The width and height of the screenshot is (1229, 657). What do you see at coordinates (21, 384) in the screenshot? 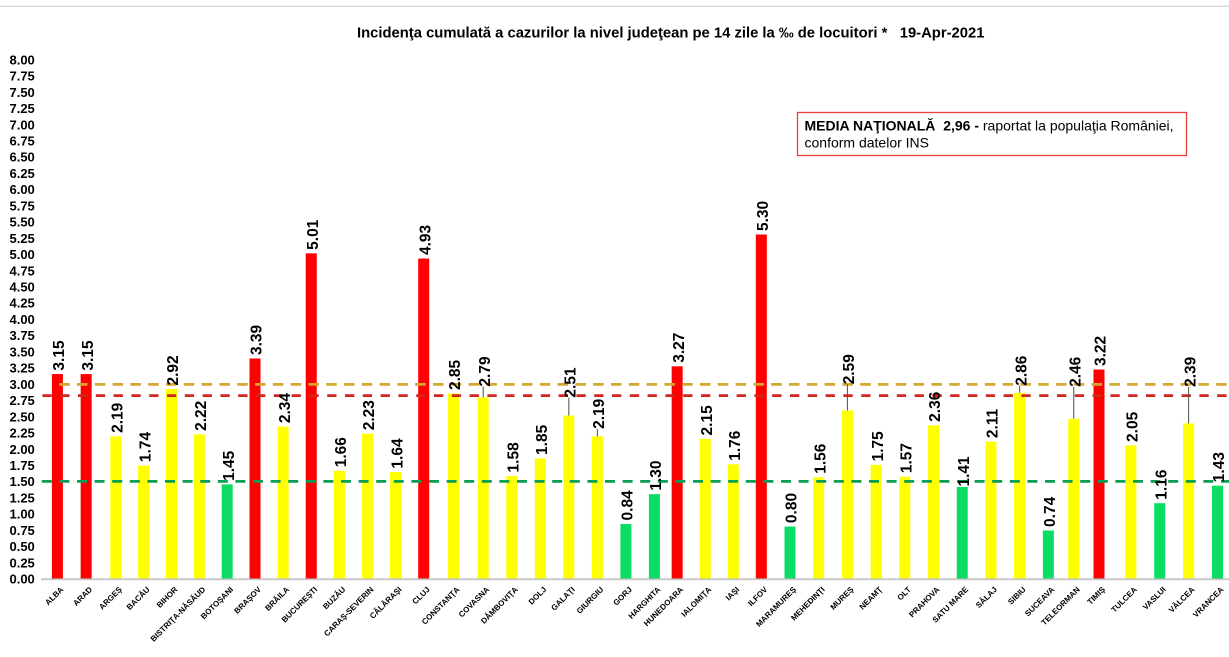
I see `svg-text: 3.00` at bounding box center [21, 384].